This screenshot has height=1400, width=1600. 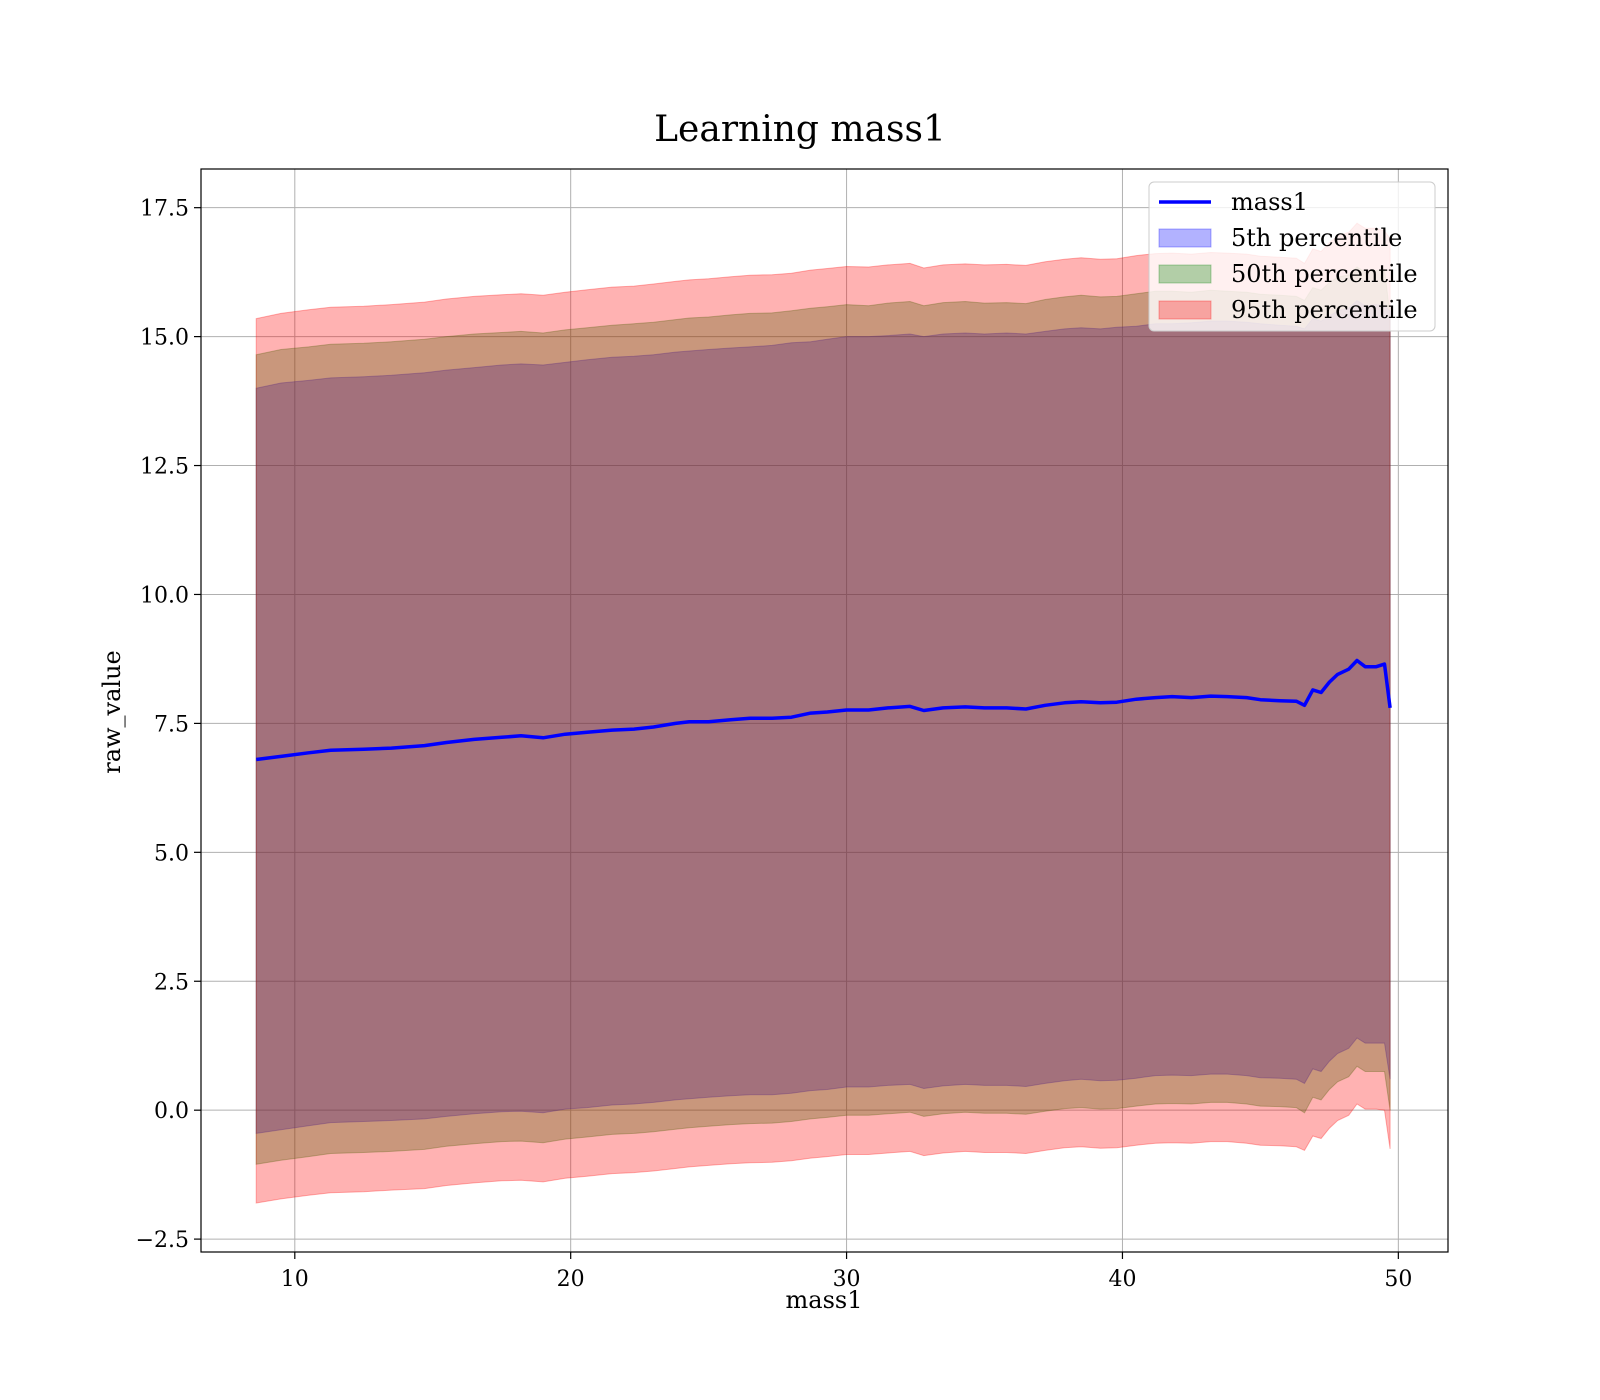 I want to click on x-tick-label: 30, so click(x=847, y=1279).